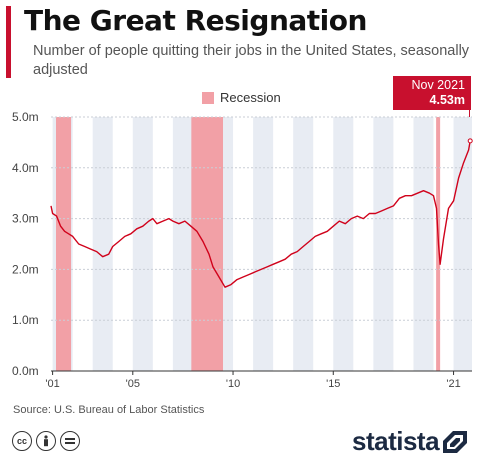  I want to click on attribution-icon, so click(46, 441).